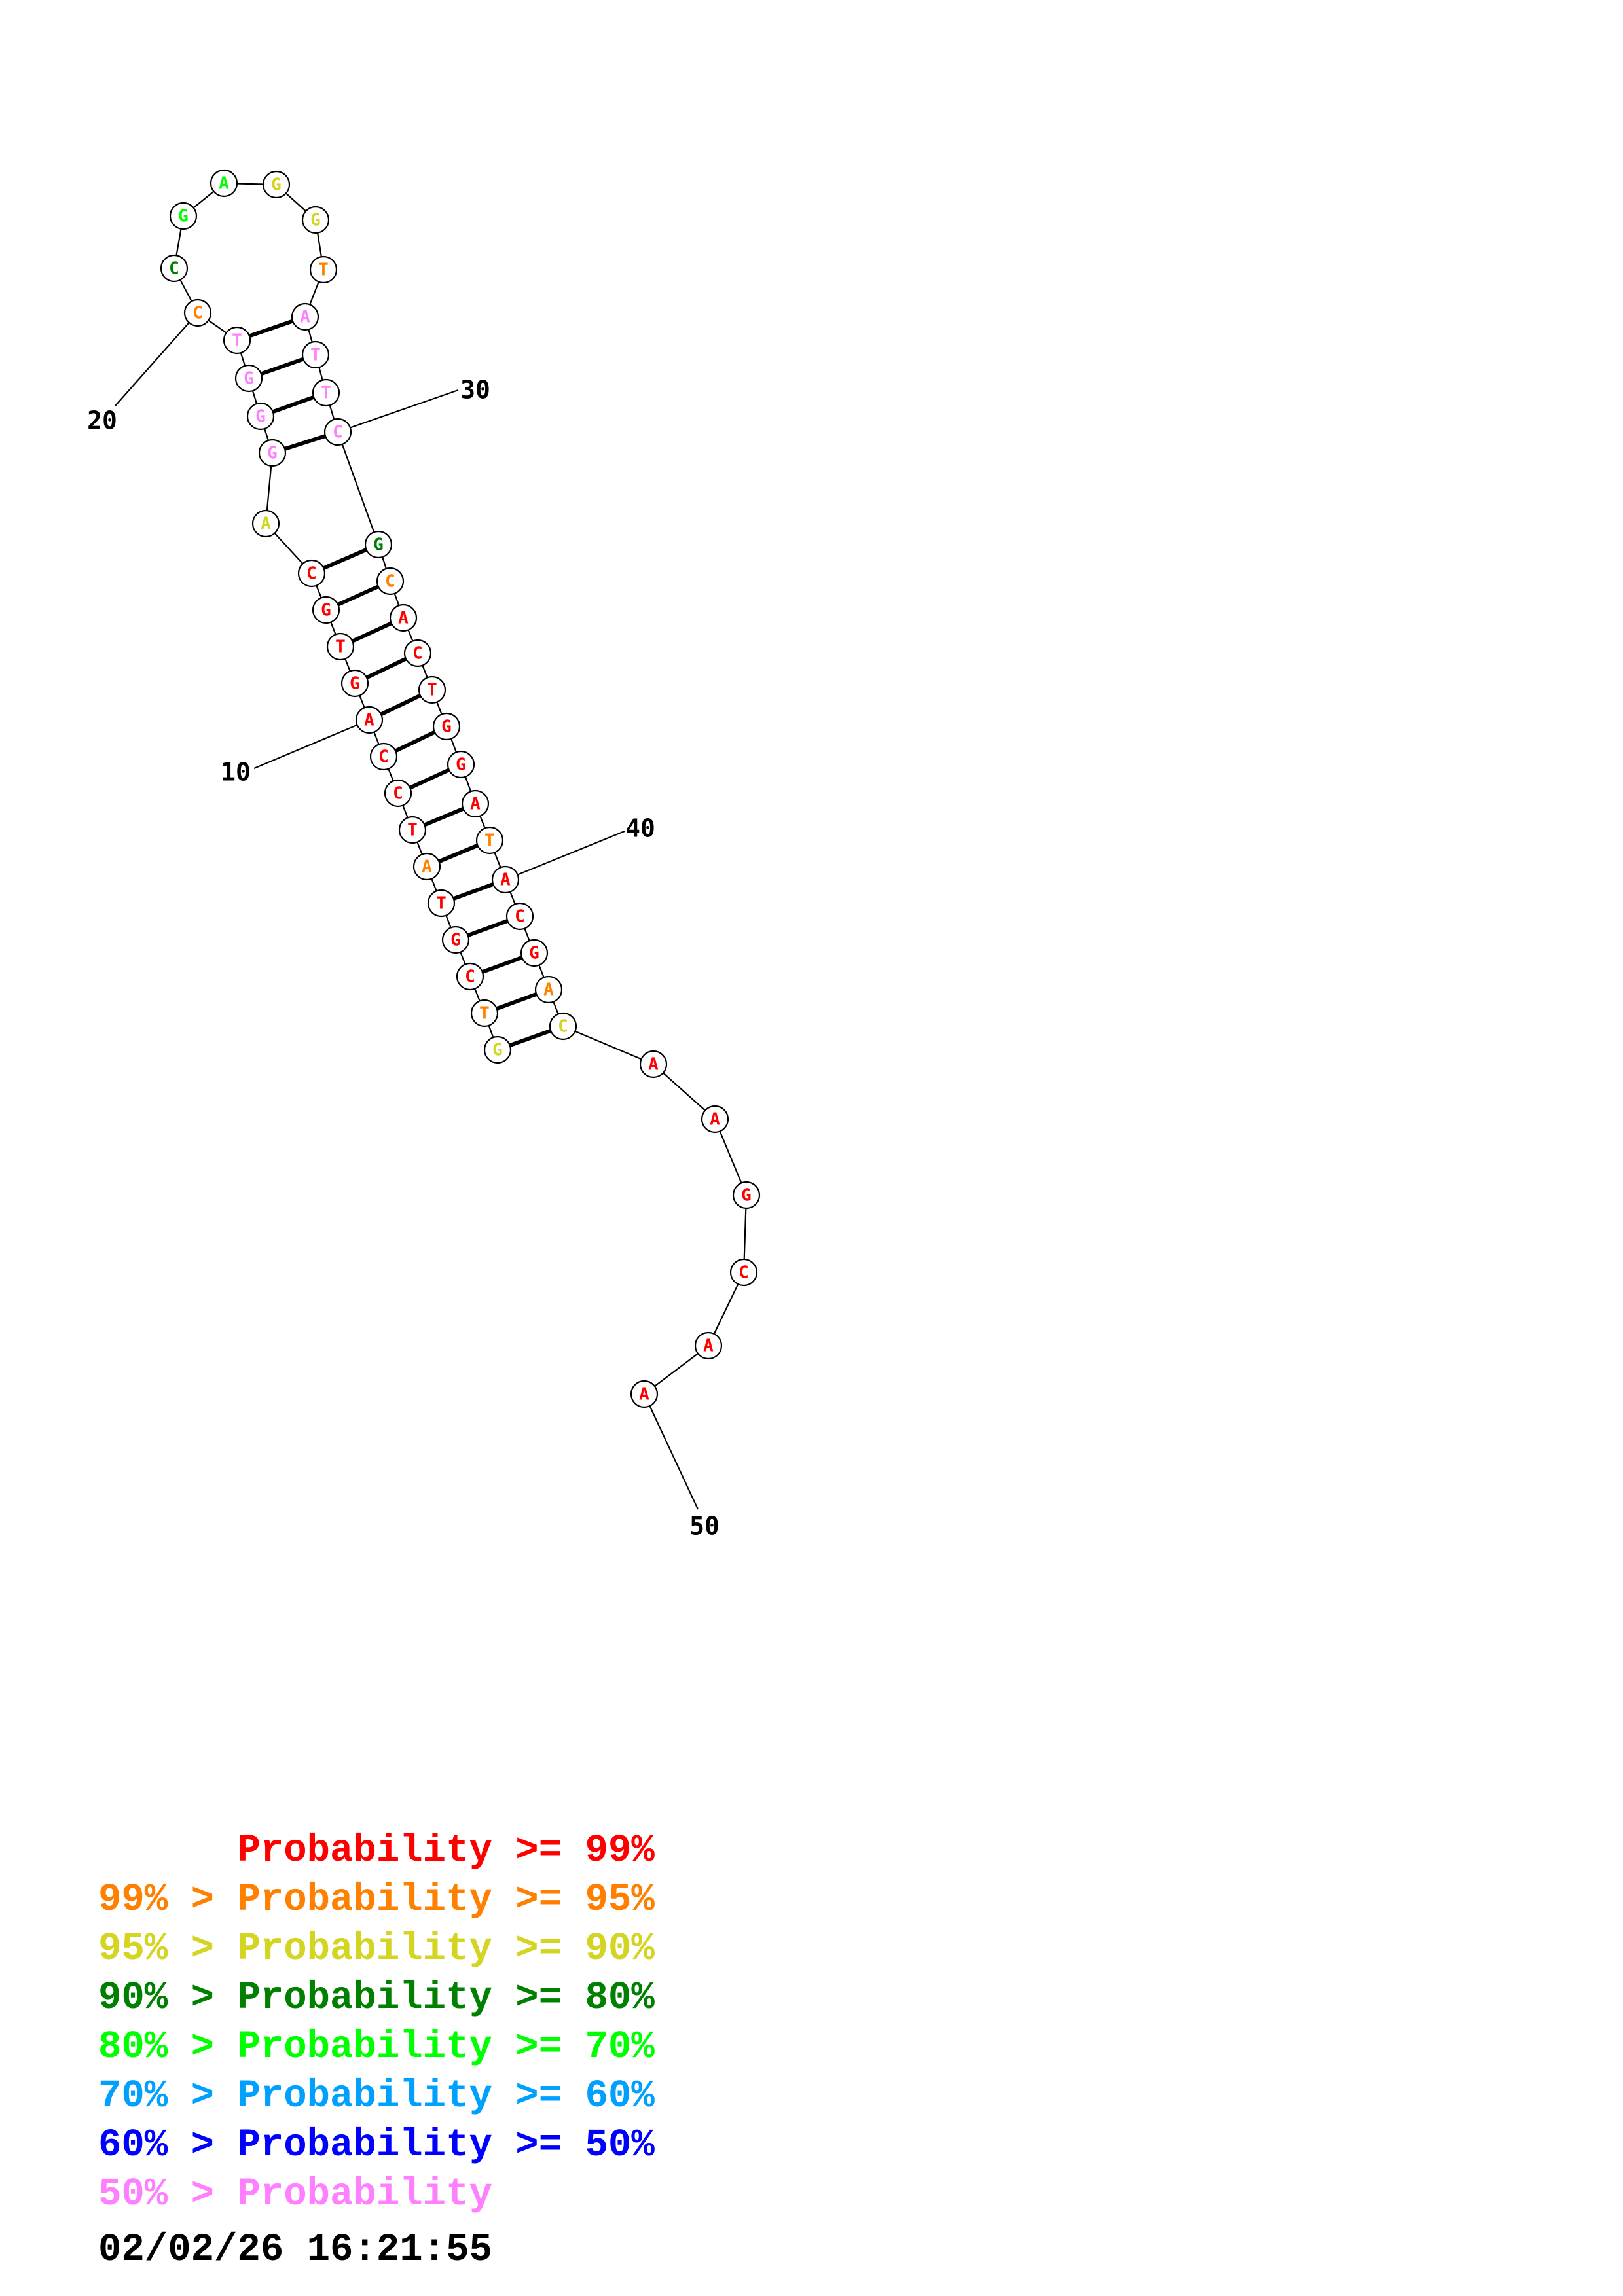  What do you see at coordinates (376, 1948) in the screenshot?
I see `legend-row: 95% > Probability >= 90%` at bounding box center [376, 1948].